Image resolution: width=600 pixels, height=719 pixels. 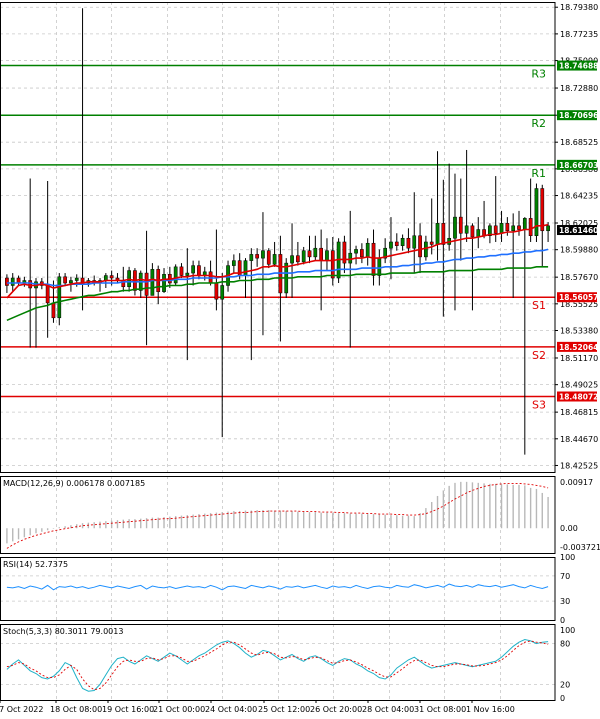 What do you see at coordinates (277, 293) in the screenshot?
I see `ma-green-line` at bounding box center [277, 293].